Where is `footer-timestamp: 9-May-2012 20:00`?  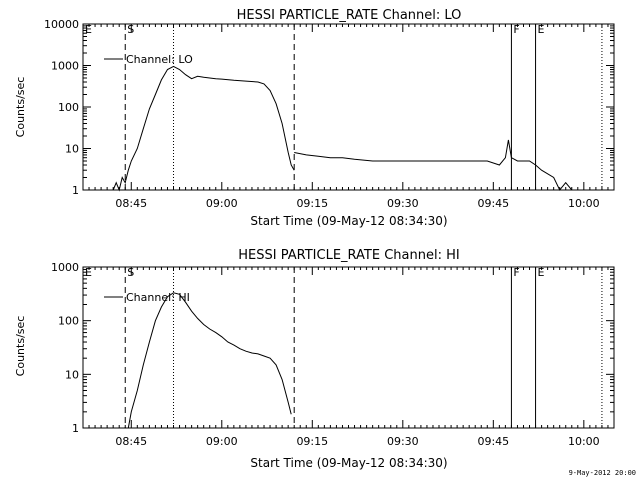
footer-timestamp: 9-May-2012 20:00 is located at coordinates (602, 473).